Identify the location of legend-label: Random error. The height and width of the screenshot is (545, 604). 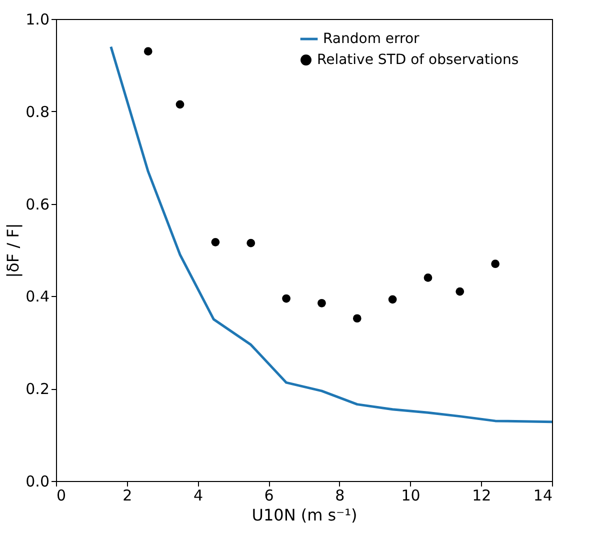
(371, 39).